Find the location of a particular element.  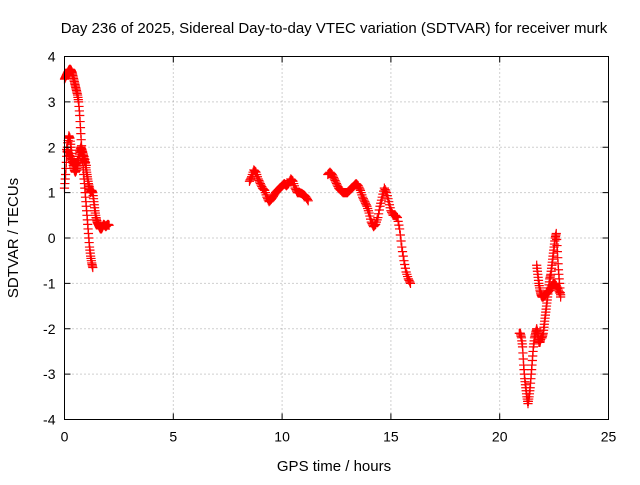

x-tick-label: 20 is located at coordinates (500, 437).